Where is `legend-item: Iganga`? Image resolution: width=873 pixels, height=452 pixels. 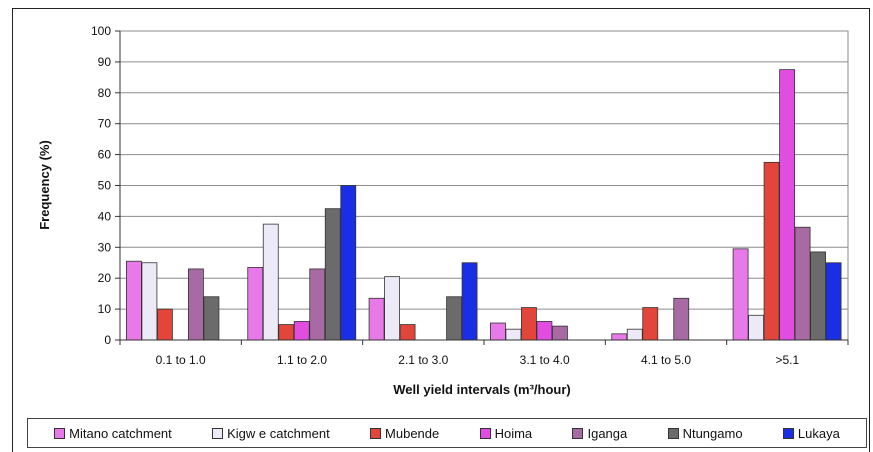 legend-item: Iganga is located at coordinates (599, 433).